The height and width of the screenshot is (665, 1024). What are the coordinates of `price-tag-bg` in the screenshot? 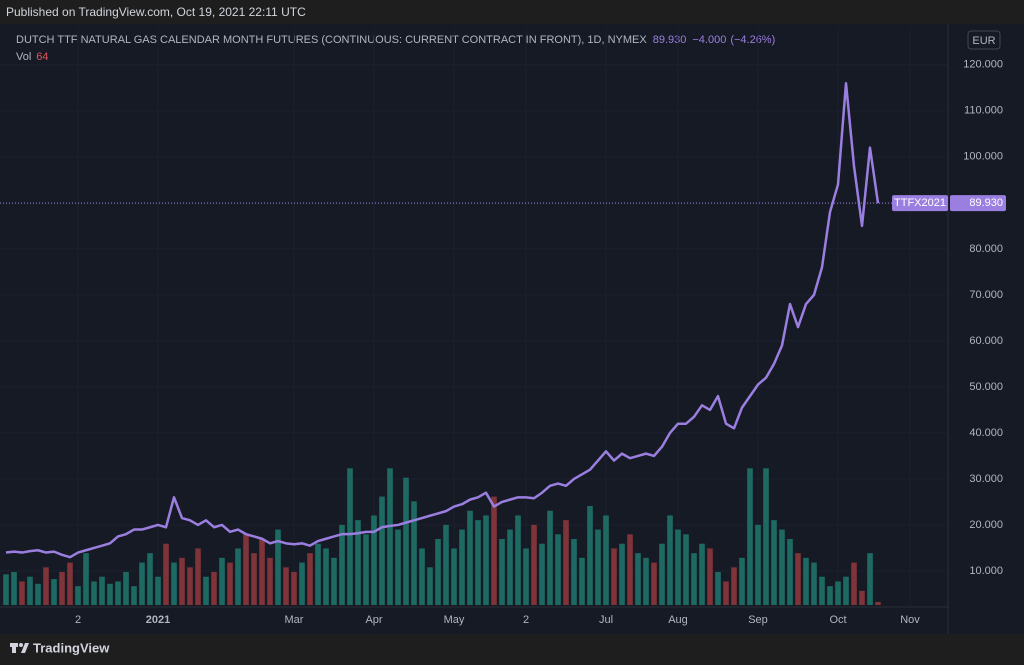 It's located at (978, 203).